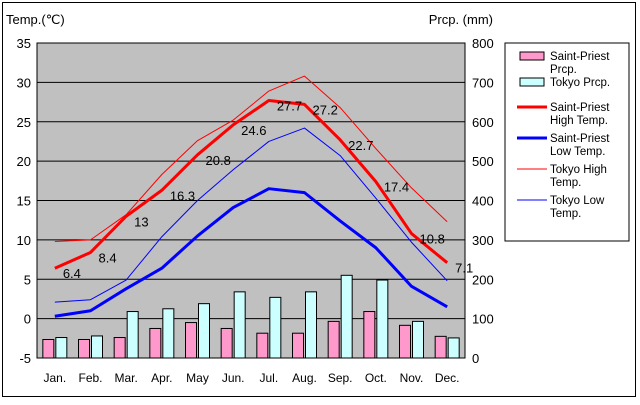  I want to click on data-label: 20.8, so click(218, 160).